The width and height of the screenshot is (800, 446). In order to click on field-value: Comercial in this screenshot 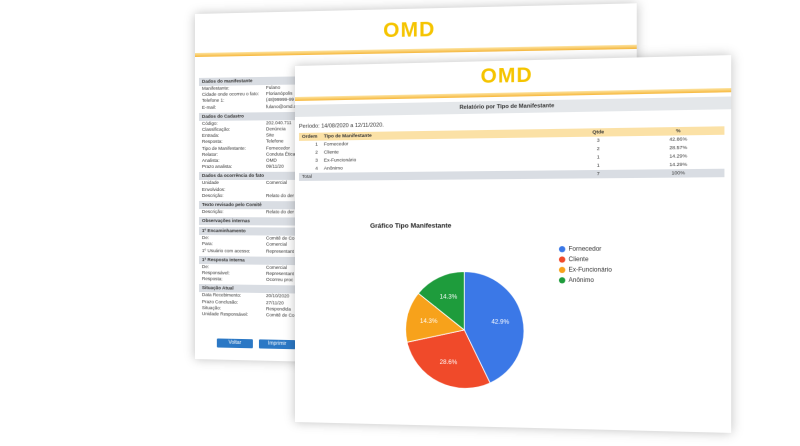, I will do `click(276, 183)`.